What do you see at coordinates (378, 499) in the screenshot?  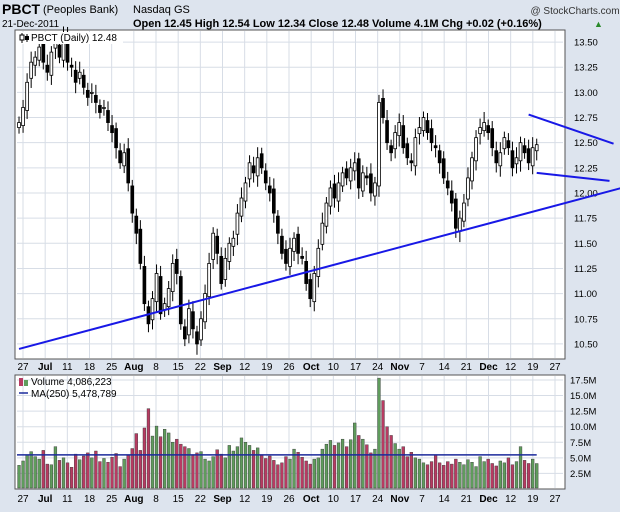 I see `volume-x-tick-label: 24` at bounding box center [378, 499].